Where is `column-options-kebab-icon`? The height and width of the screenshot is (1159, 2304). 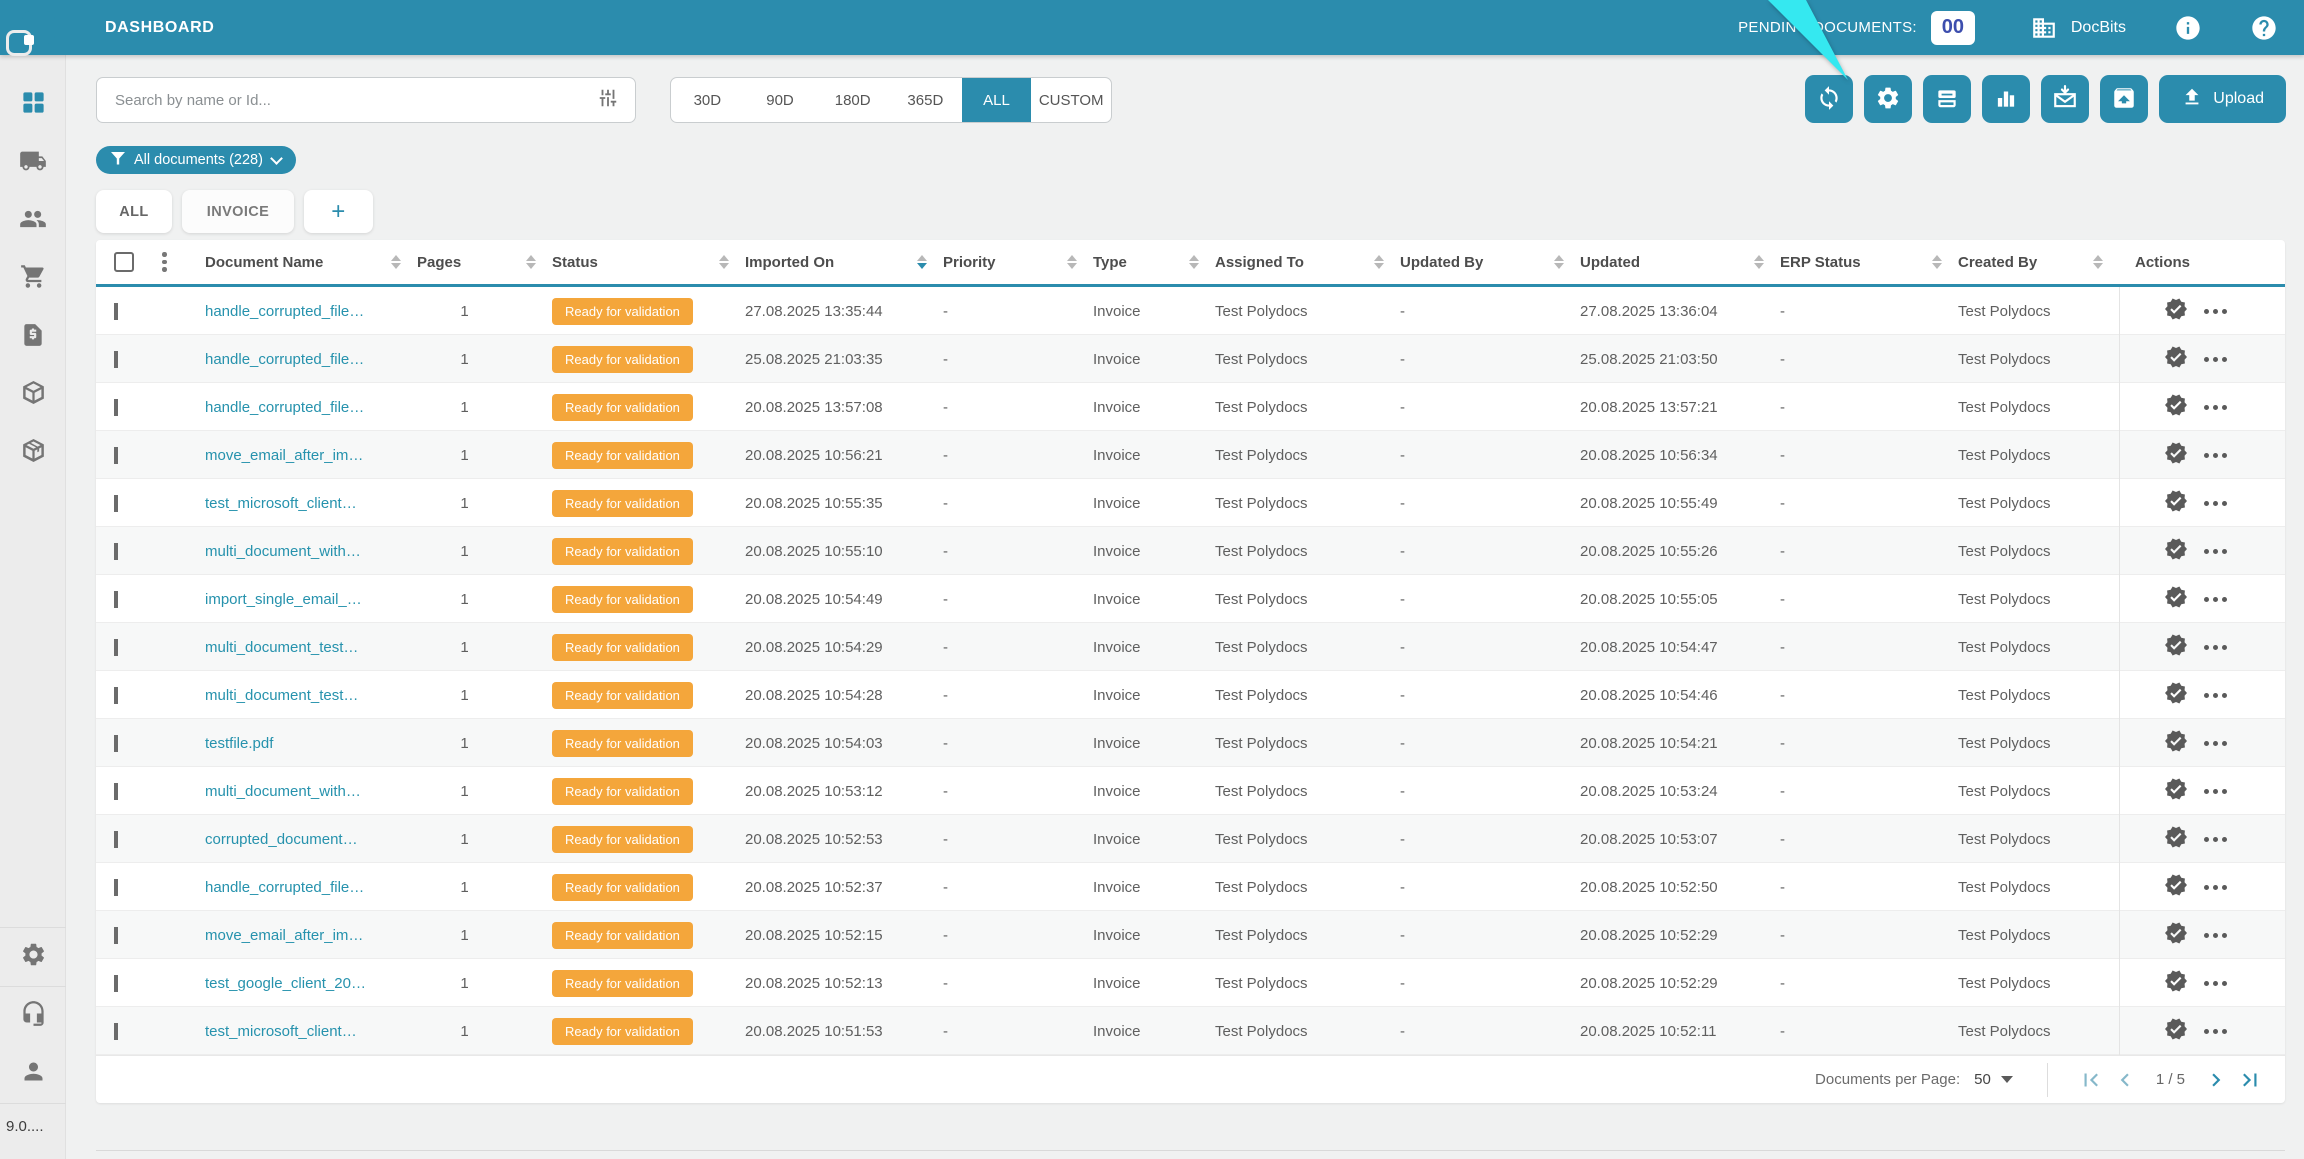 column-options-kebab-icon is located at coordinates (164, 262).